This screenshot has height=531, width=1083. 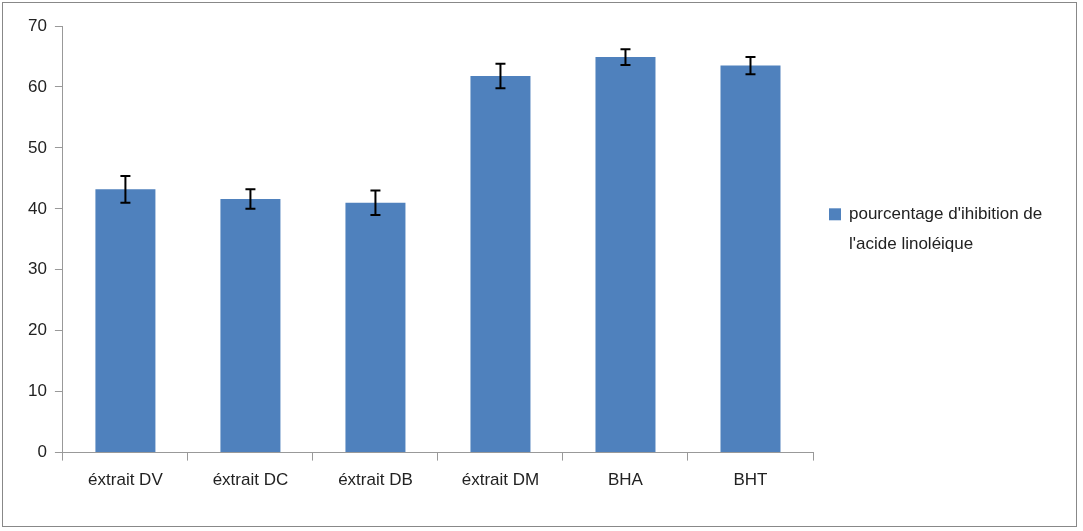 What do you see at coordinates (37, 269) in the screenshot?
I see `y-tick-label: 30` at bounding box center [37, 269].